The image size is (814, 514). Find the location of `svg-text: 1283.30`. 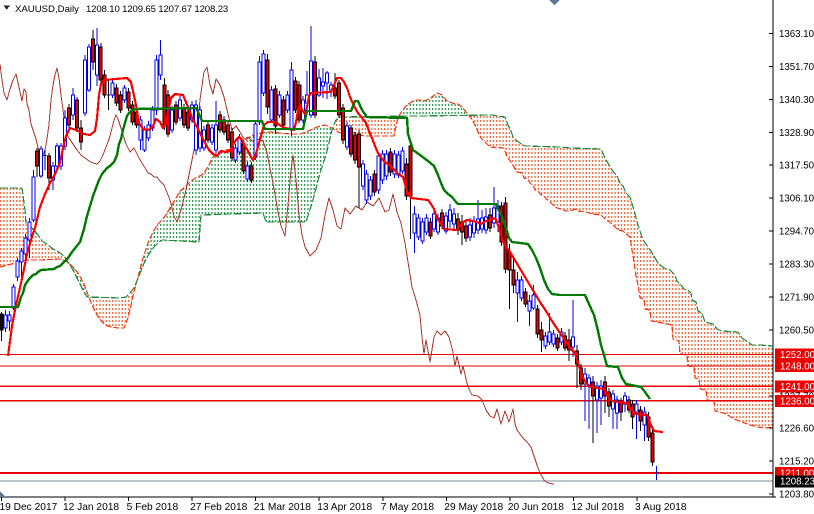

svg-text: 1283.30 is located at coordinates (796, 265).